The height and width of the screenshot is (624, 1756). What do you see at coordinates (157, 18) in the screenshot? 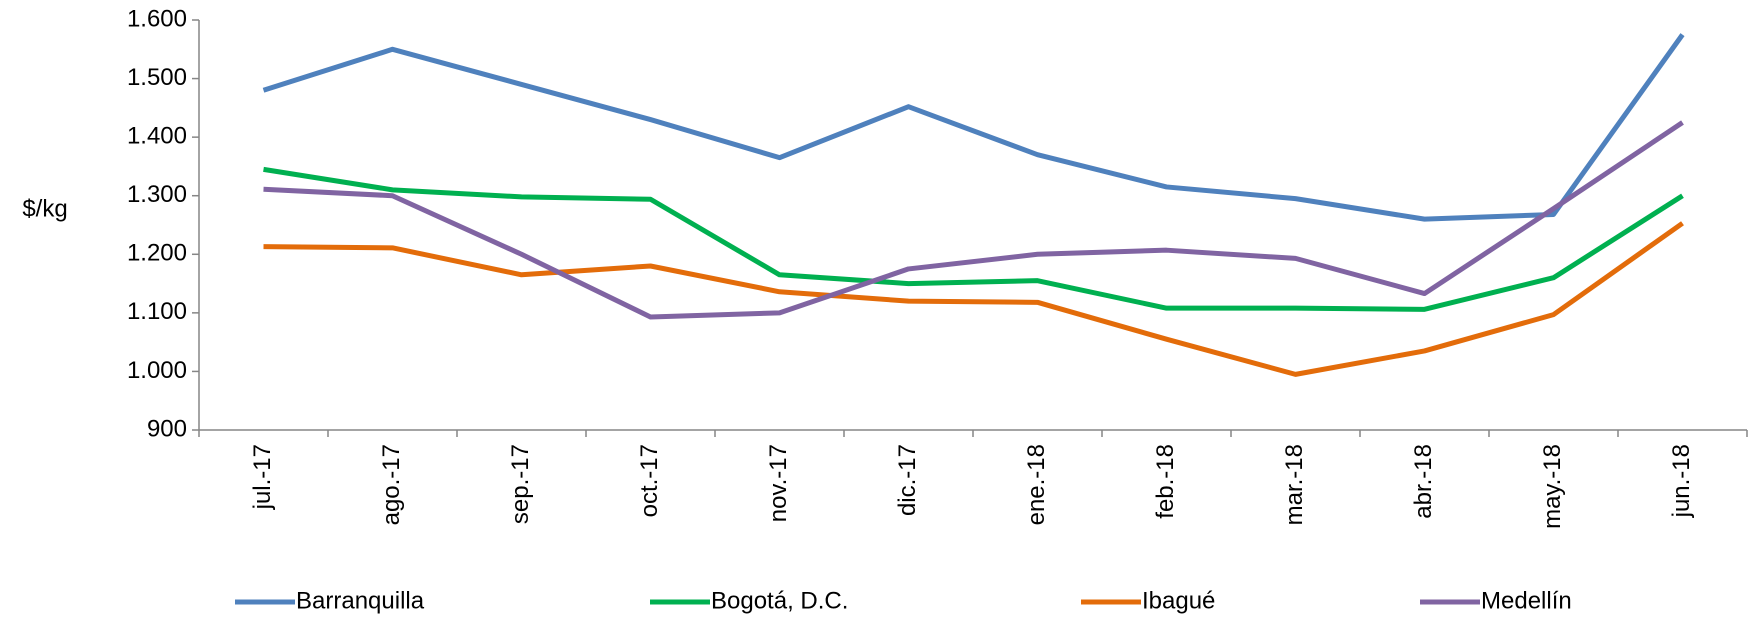
I see `y-tick-label: 1.600` at bounding box center [157, 18].